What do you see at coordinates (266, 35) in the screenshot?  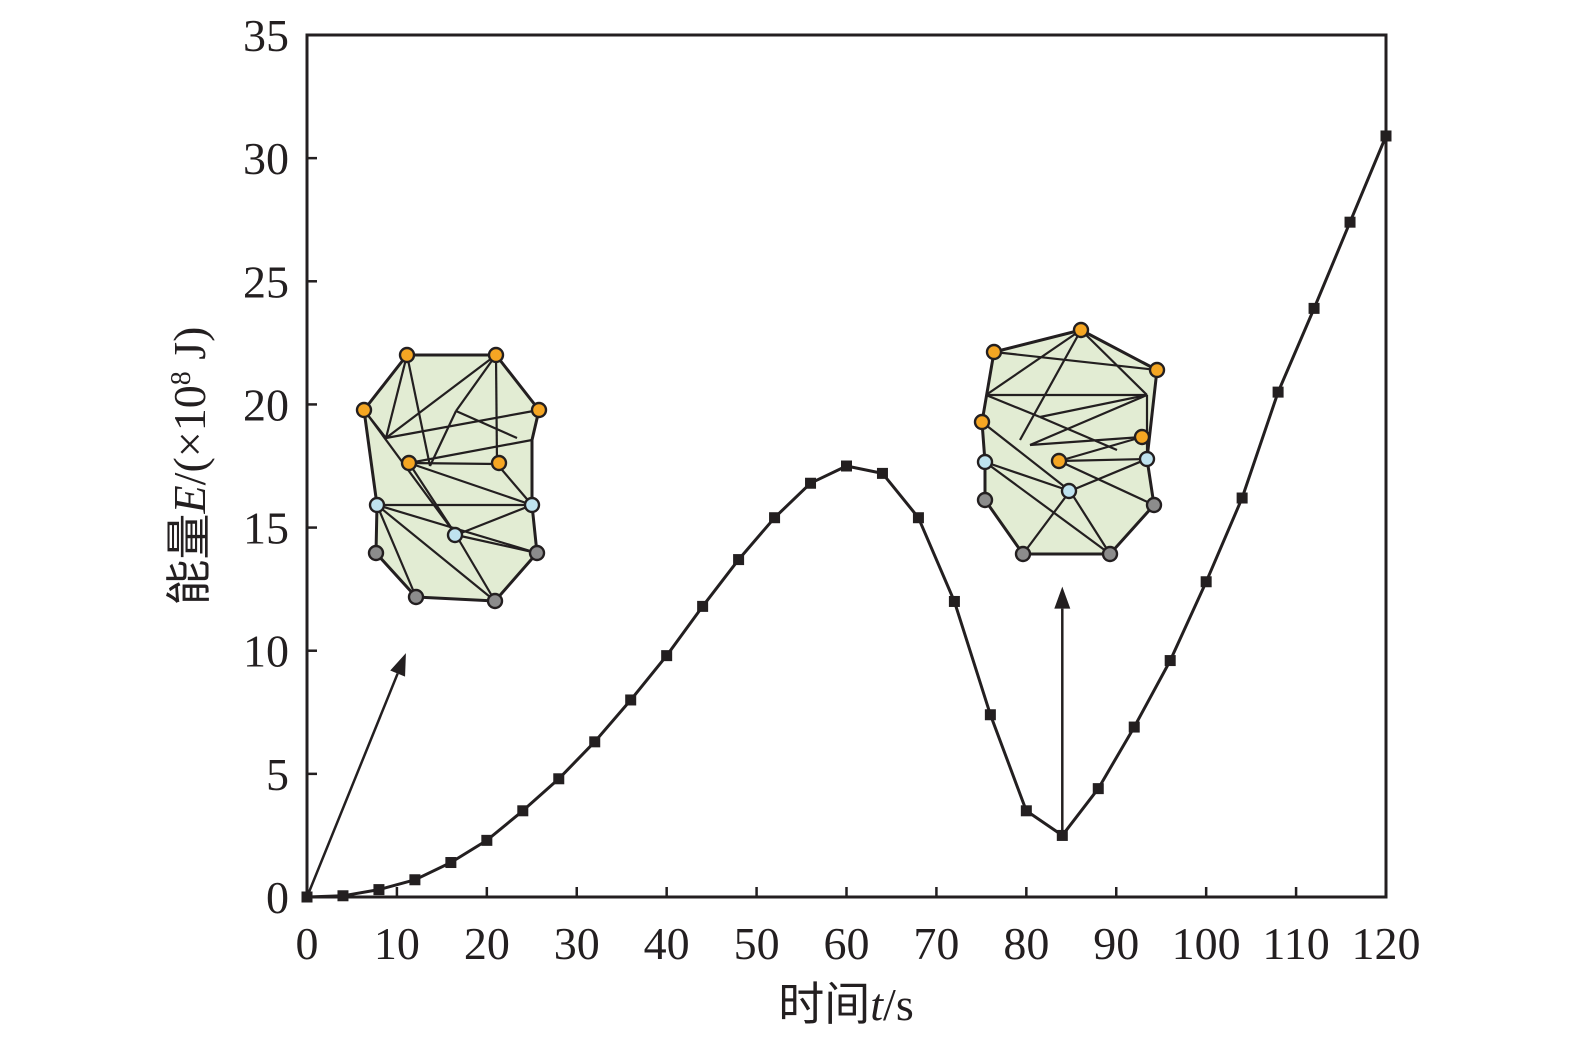 I see `y-tick-label: 35` at bounding box center [266, 35].